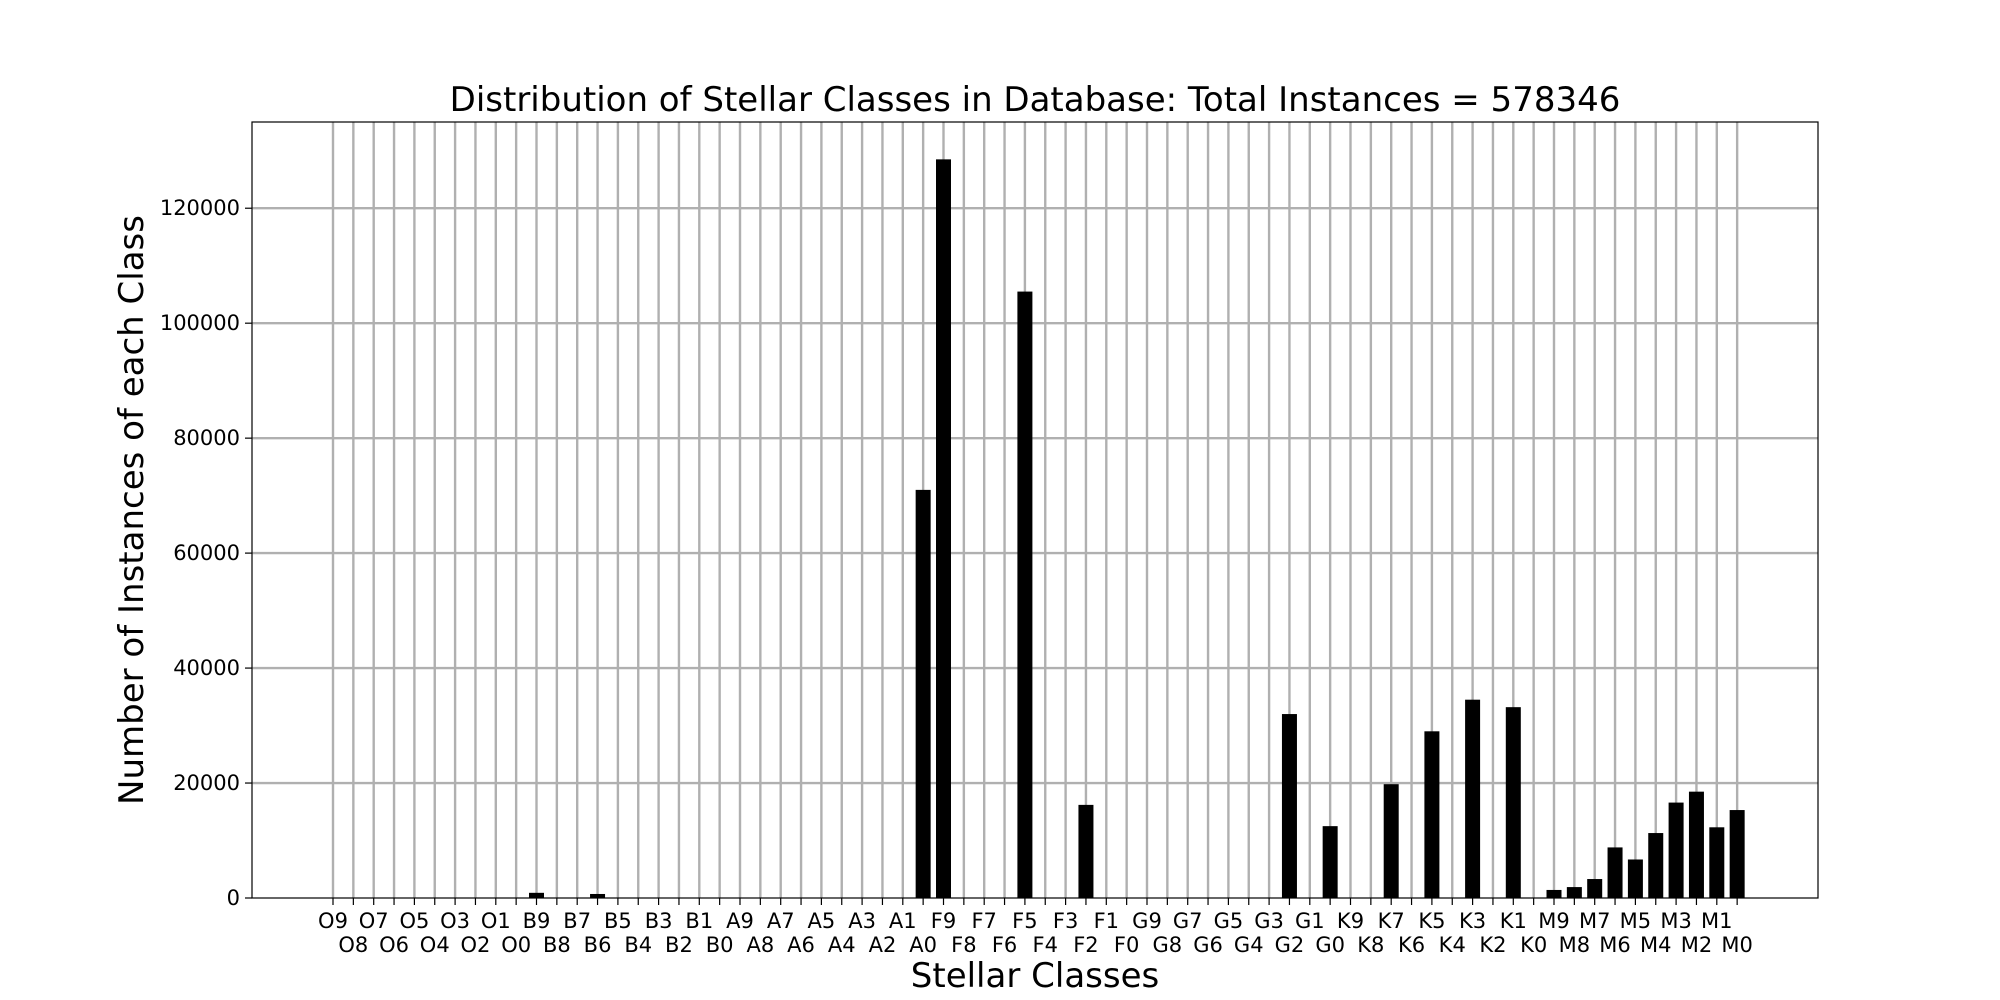 The width and height of the screenshot is (2000, 1000). I want to click on y-tick-label: 120000, so click(200, 208).